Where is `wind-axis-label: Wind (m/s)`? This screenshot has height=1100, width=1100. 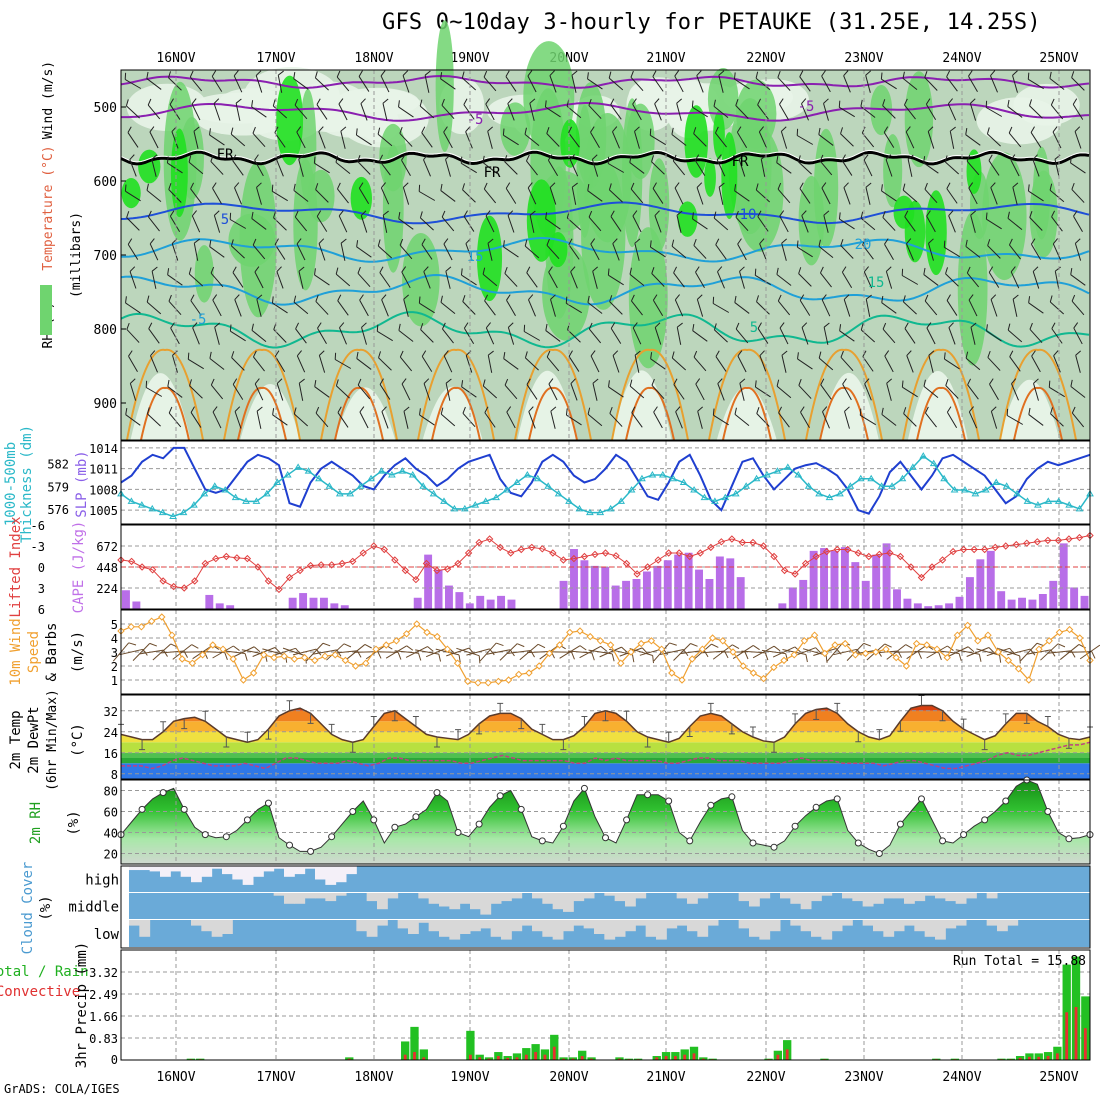 wind-axis-label: Wind (m/s) is located at coordinates (48, 100).